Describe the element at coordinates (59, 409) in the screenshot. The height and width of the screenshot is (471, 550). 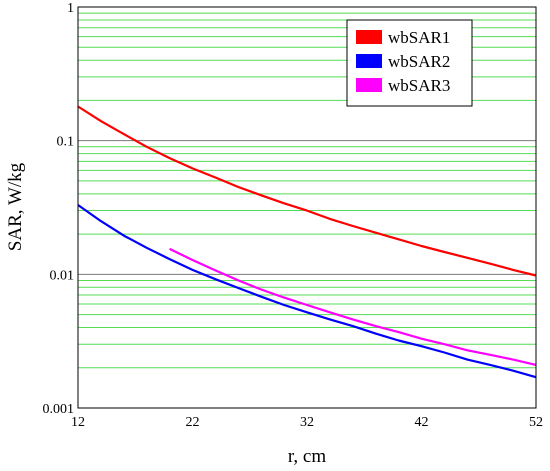
I see `y-tick-label: 0.001` at that location.